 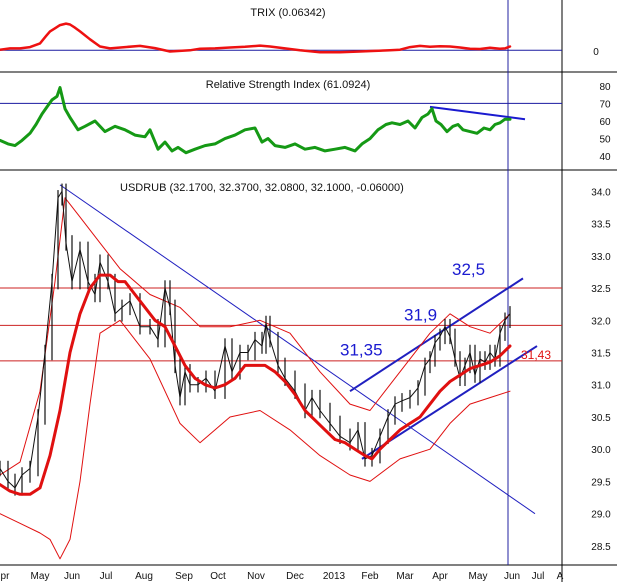 I want to click on x-tick-label: pr, so click(x=6, y=576).